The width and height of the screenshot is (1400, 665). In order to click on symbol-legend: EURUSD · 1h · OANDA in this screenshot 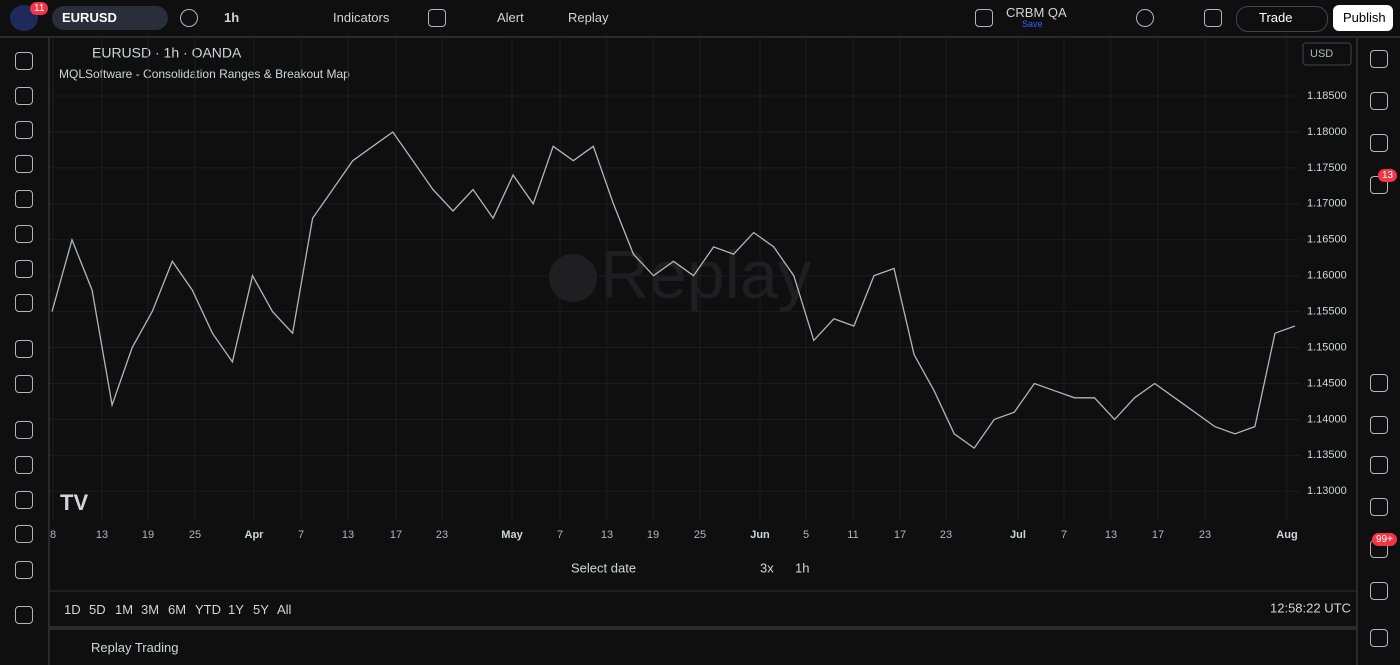, I will do `click(167, 53)`.